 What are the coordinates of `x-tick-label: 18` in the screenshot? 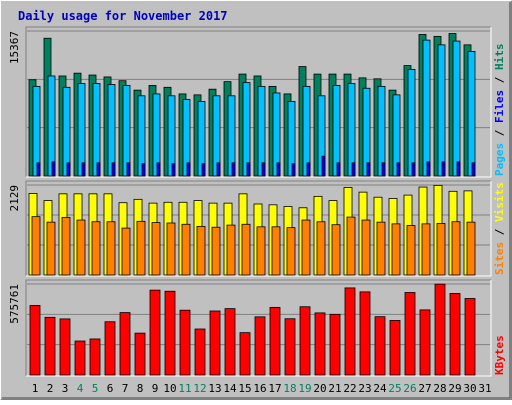 It's located at (289, 388).